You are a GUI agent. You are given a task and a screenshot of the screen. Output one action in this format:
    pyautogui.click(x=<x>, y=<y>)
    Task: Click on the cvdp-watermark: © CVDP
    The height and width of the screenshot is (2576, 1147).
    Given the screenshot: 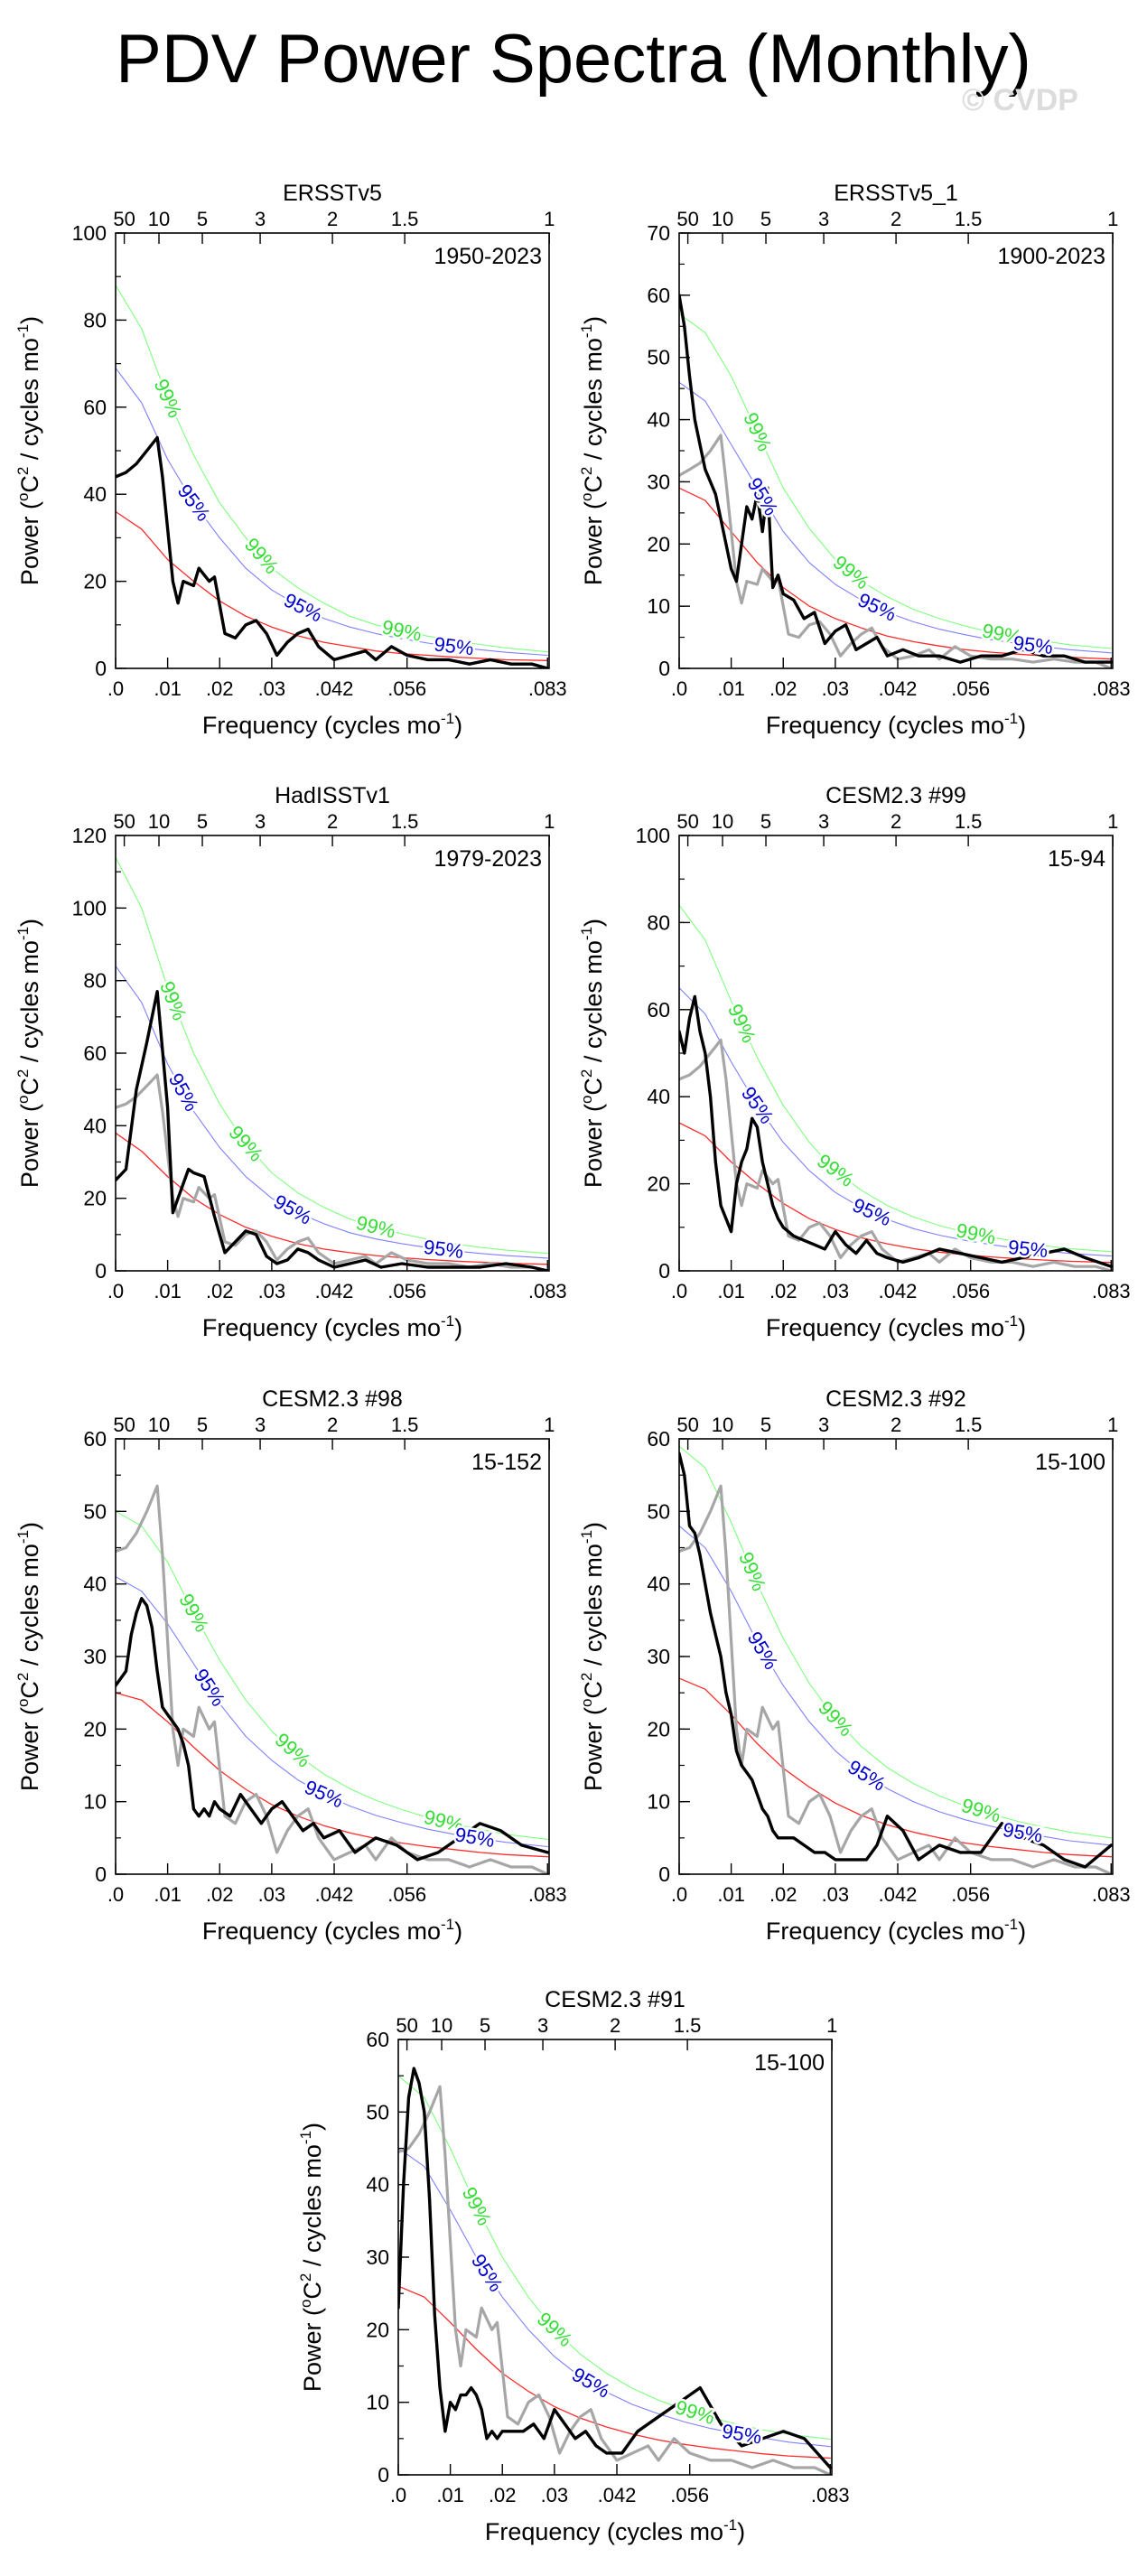 What is the action you would take?
    pyautogui.click(x=1020, y=100)
    